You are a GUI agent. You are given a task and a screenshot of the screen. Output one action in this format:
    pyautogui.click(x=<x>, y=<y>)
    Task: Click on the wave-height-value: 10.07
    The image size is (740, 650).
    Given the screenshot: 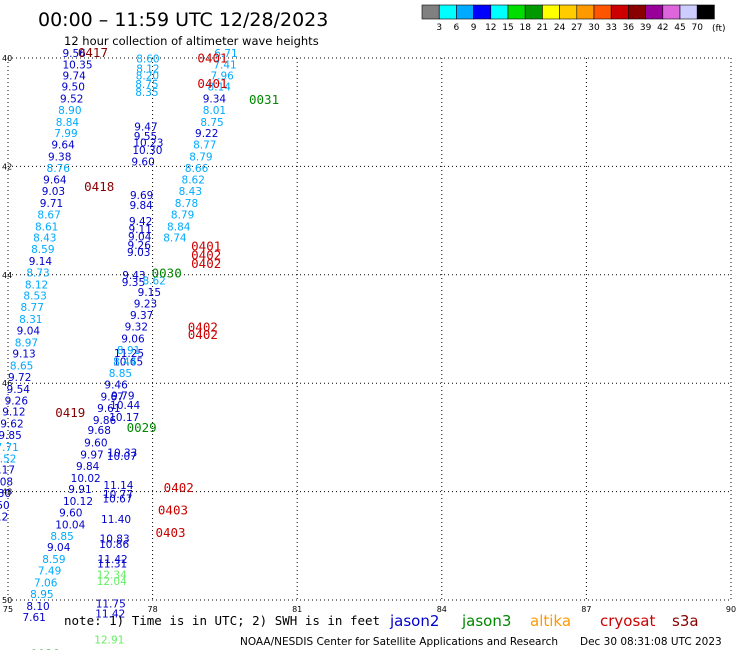 What is the action you would take?
    pyautogui.click(x=122, y=457)
    